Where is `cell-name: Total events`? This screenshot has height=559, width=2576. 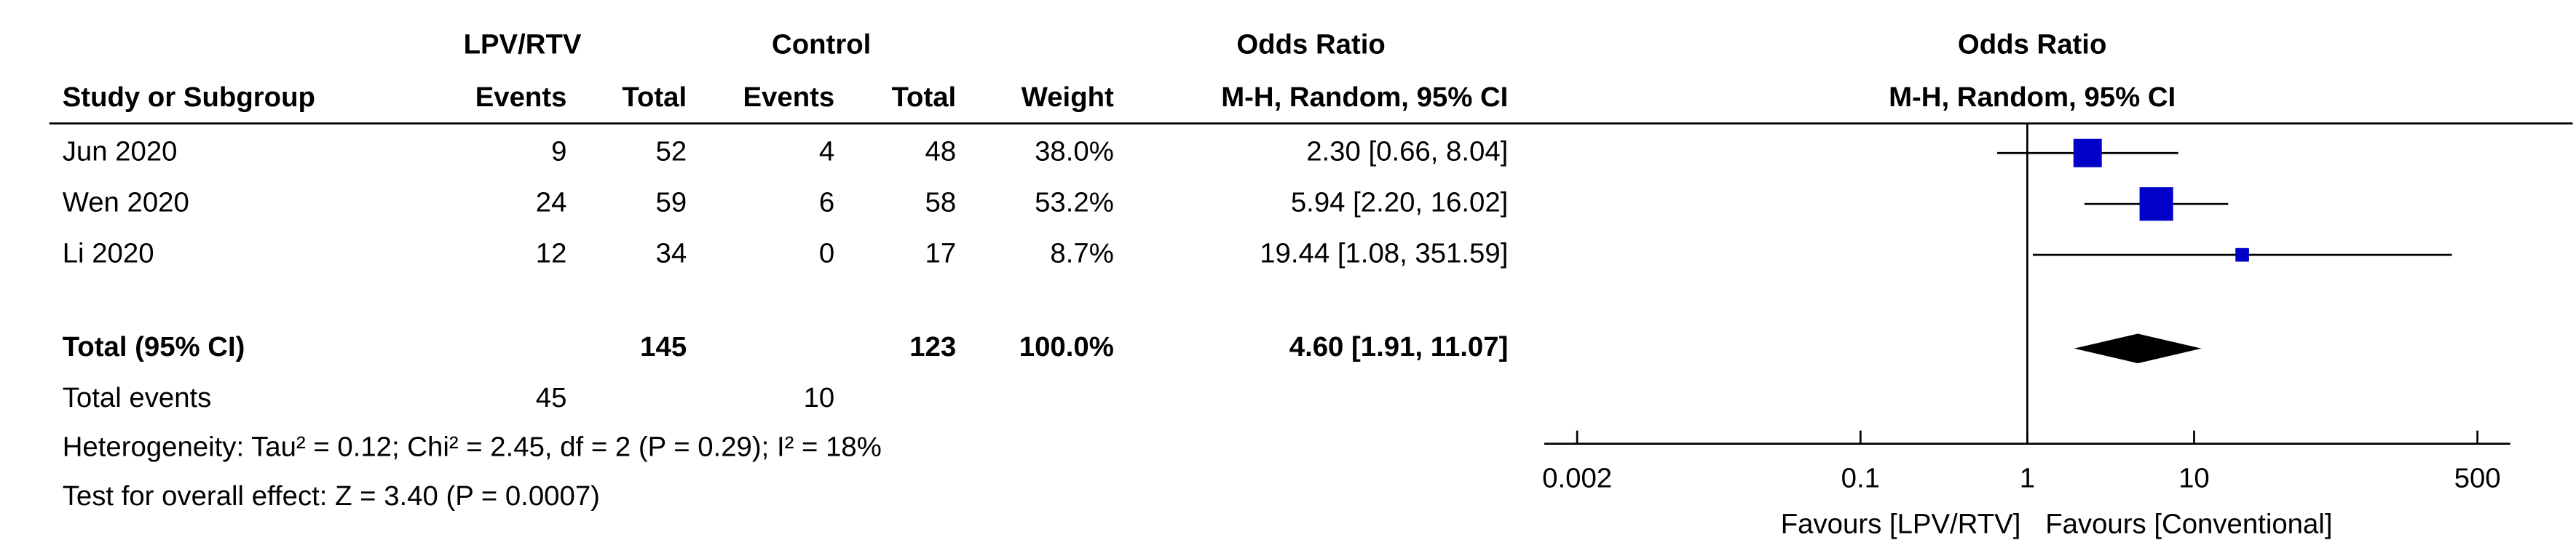
cell-name: Total events is located at coordinates (138, 397).